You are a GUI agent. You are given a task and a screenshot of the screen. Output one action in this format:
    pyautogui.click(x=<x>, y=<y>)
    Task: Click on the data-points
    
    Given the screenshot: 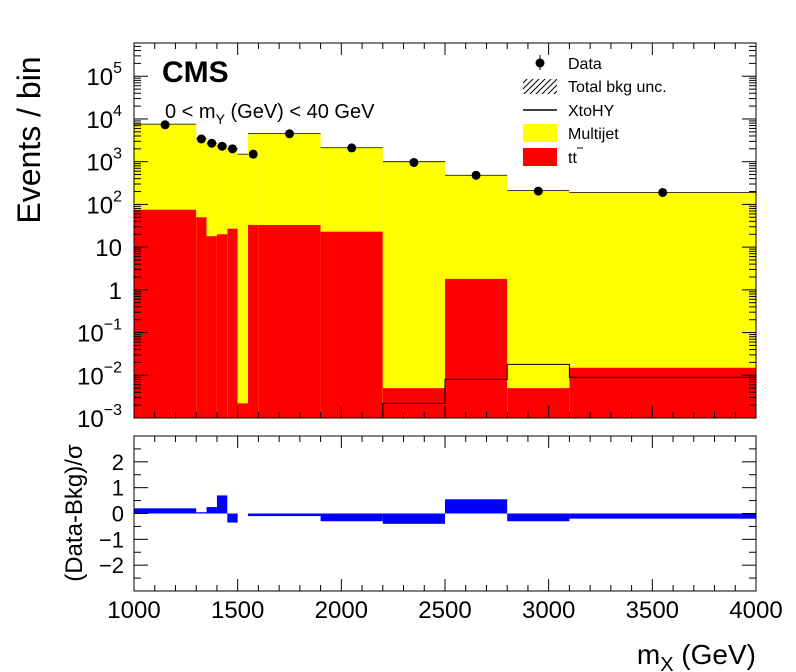 What is the action you would take?
    pyautogui.click(x=414, y=158)
    